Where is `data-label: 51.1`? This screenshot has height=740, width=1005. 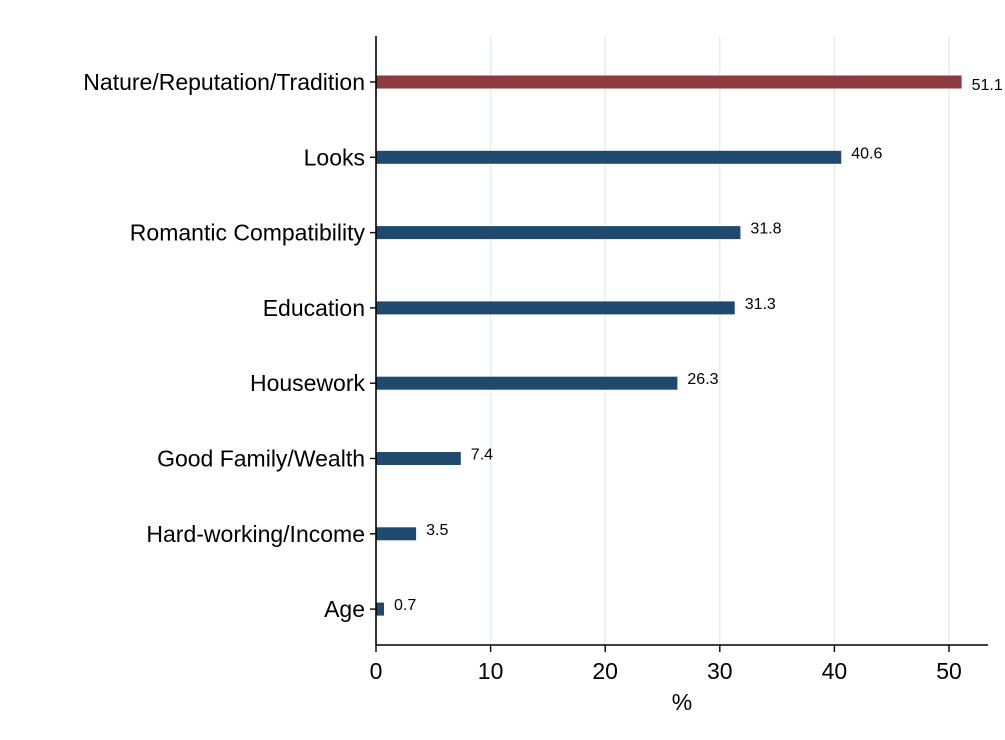 data-label: 51.1 is located at coordinates (987, 85).